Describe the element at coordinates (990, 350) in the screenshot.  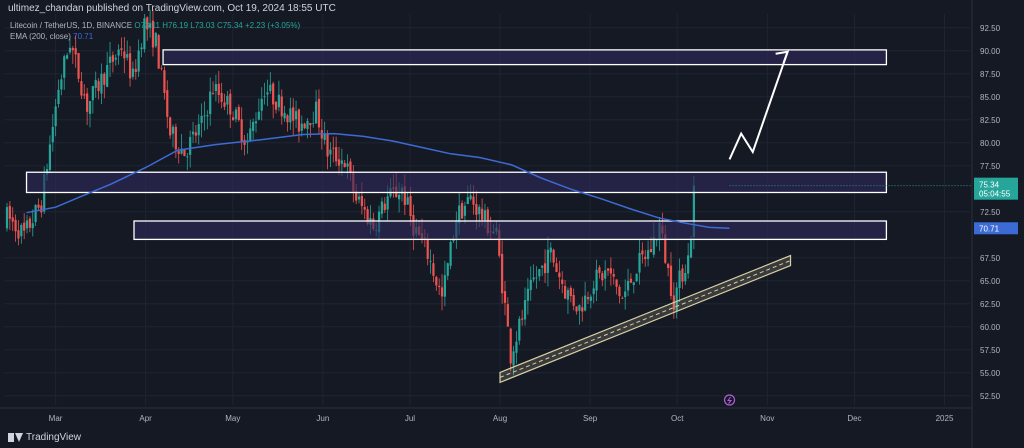
I see `y-tick-label: 57.50` at that location.